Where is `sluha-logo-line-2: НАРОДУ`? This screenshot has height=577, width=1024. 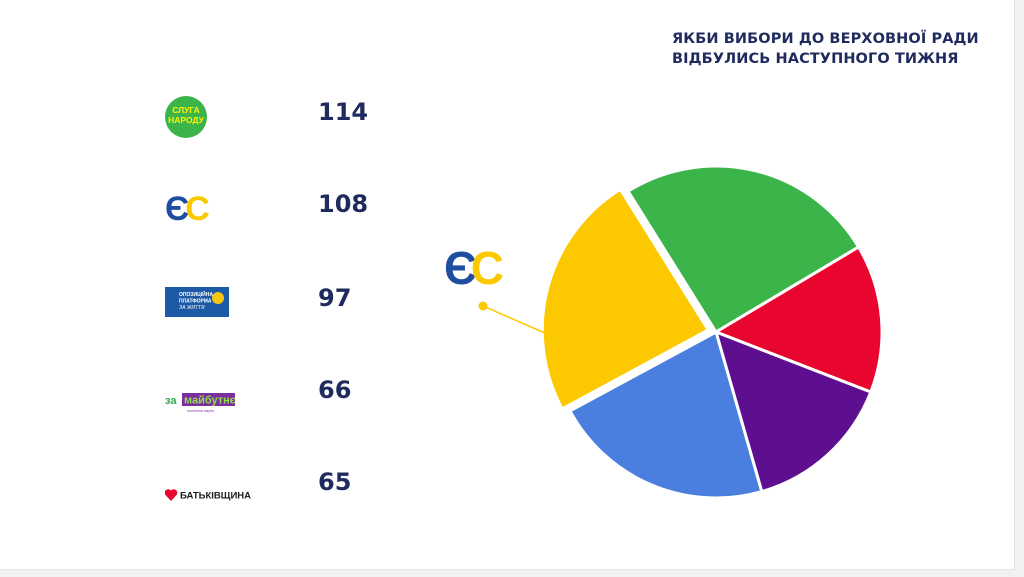
sluha-logo-line-2: НАРОДУ is located at coordinates (186, 120).